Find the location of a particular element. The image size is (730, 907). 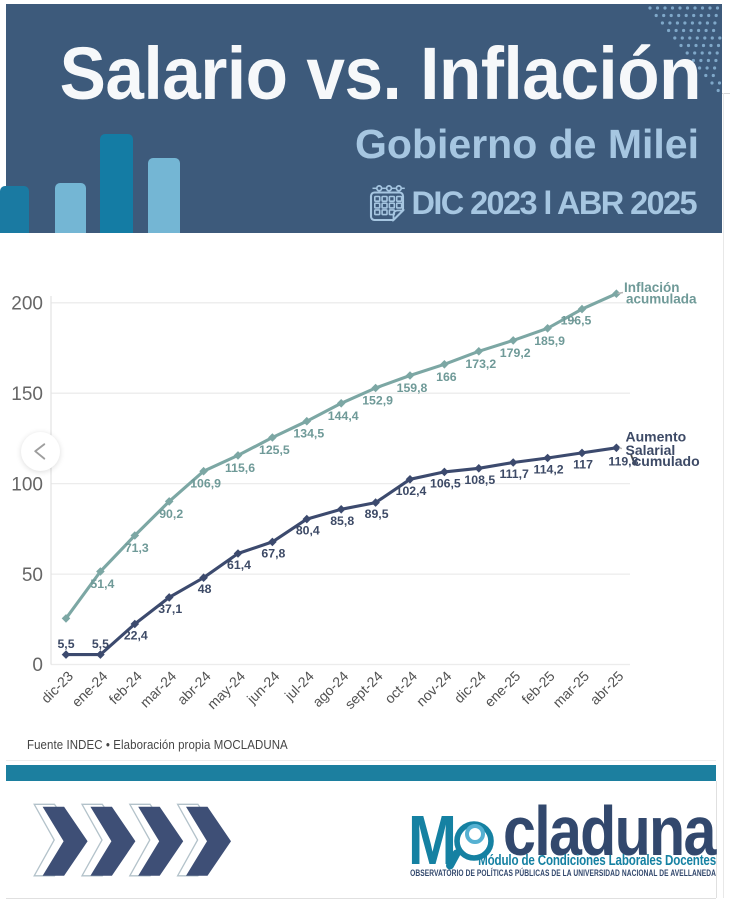

svg-text: jun-24 is located at coordinates (263, 688).